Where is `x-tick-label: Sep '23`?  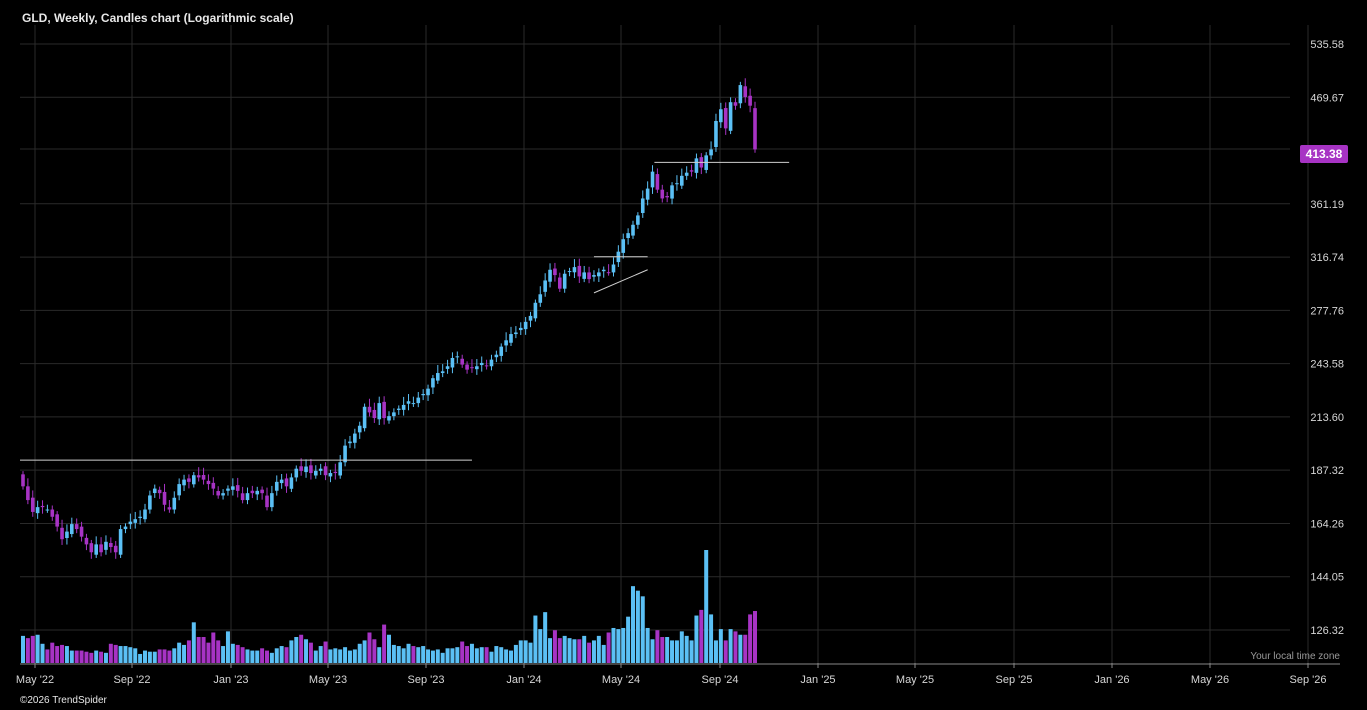
x-tick-label: Sep '23 is located at coordinates (426, 680).